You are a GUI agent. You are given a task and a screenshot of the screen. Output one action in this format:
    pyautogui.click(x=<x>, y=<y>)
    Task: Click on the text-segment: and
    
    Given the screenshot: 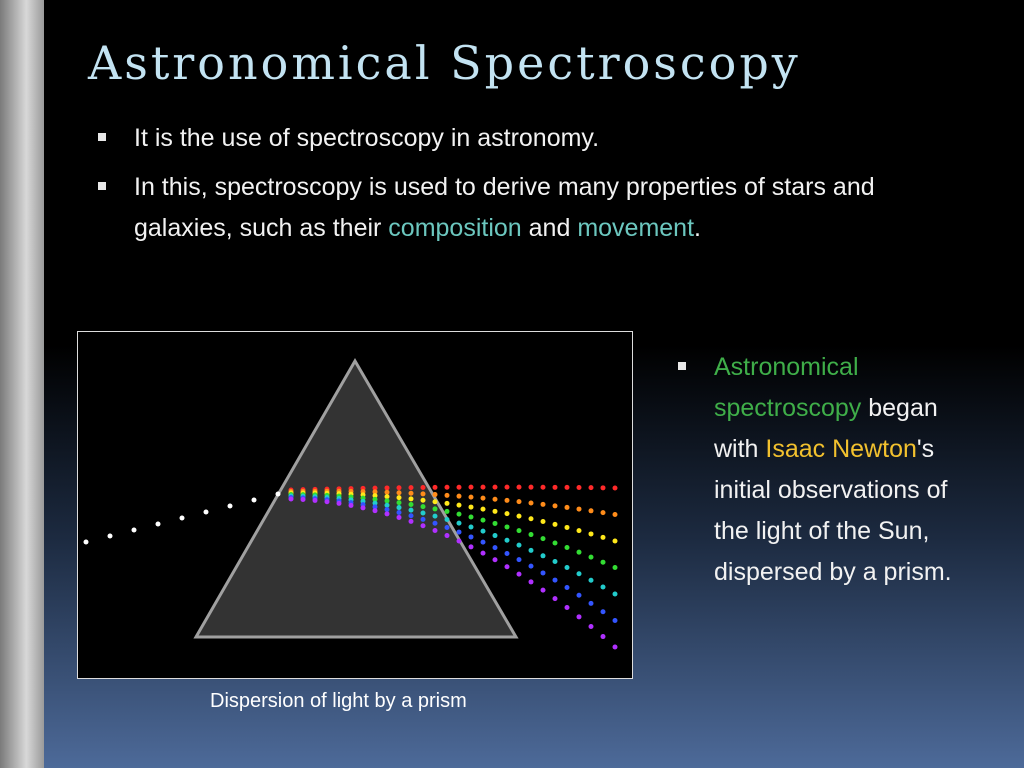 What is the action you would take?
    pyautogui.click(x=549, y=228)
    